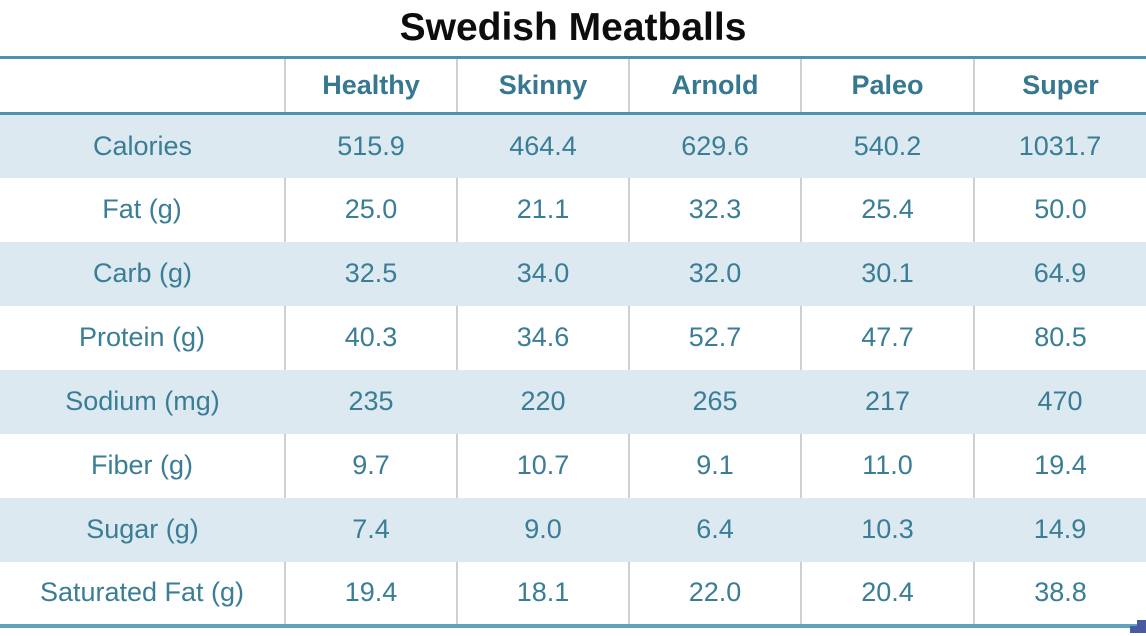 This screenshot has width=1146, height=636. What do you see at coordinates (1060, 85) in the screenshot?
I see `column-header: Super` at bounding box center [1060, 85].